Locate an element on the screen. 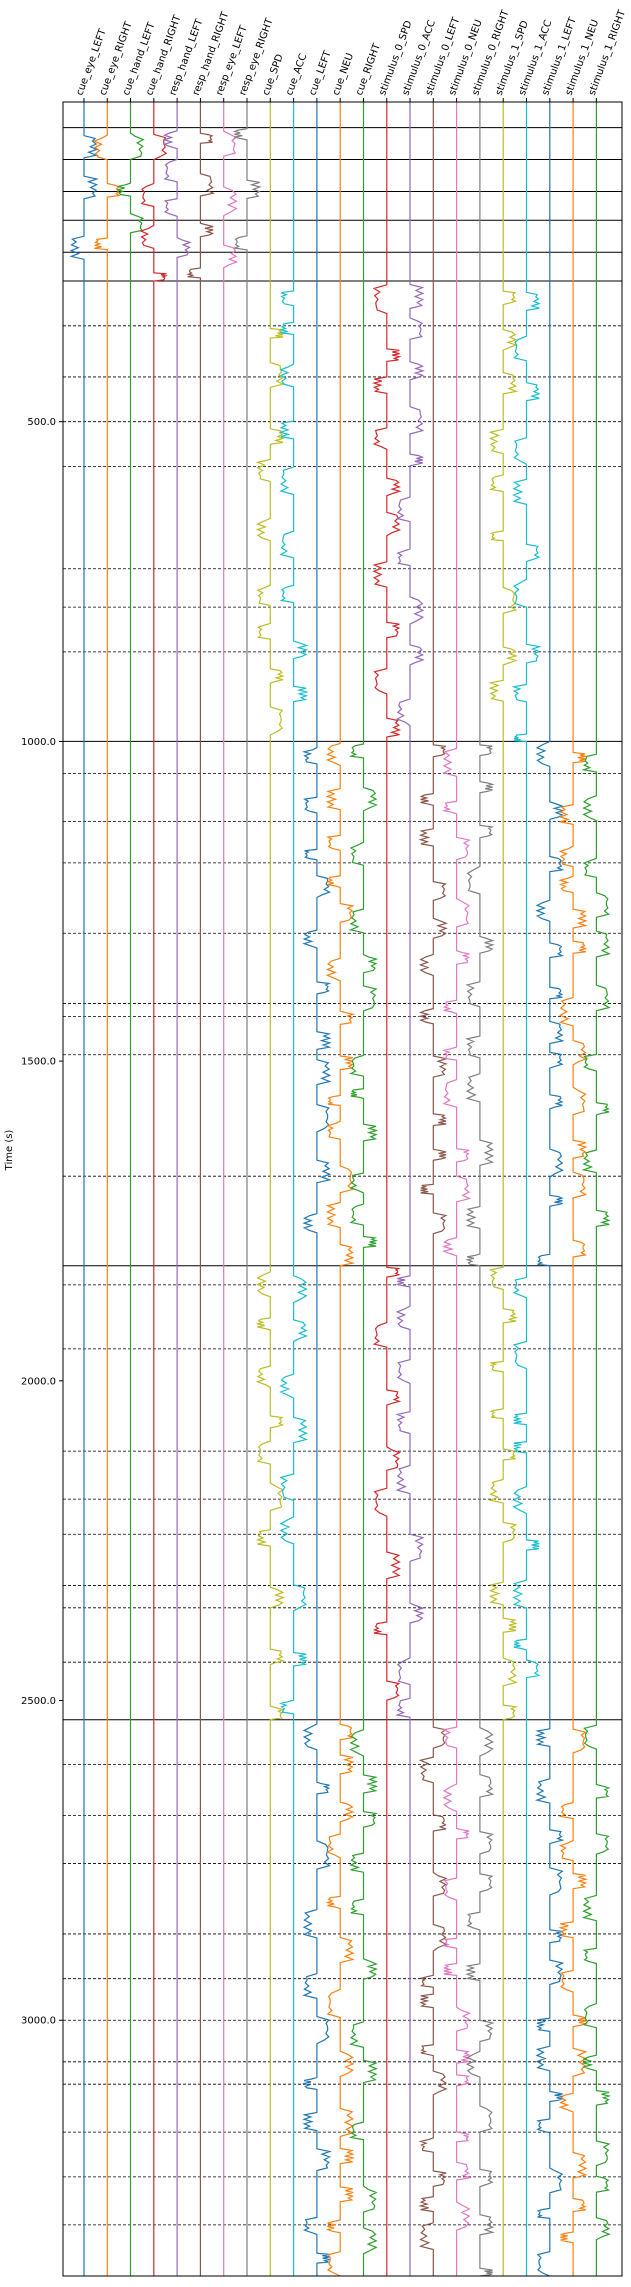 The image size is (631, 2287). trace-cue_NEU is located at coordinates (340, 1189).